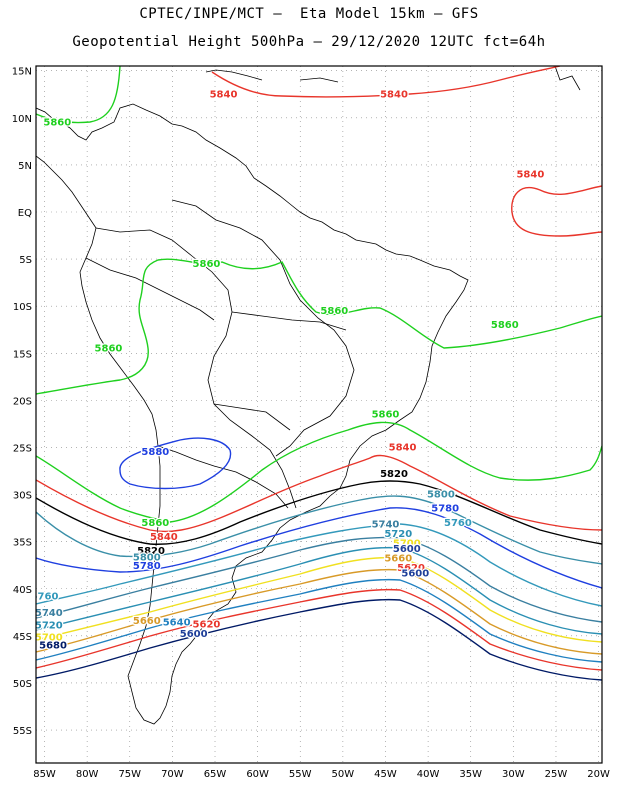 This screenshot has height=800, width=618. I want to click on latitude-tick-label: 50S, so click(22, 684).